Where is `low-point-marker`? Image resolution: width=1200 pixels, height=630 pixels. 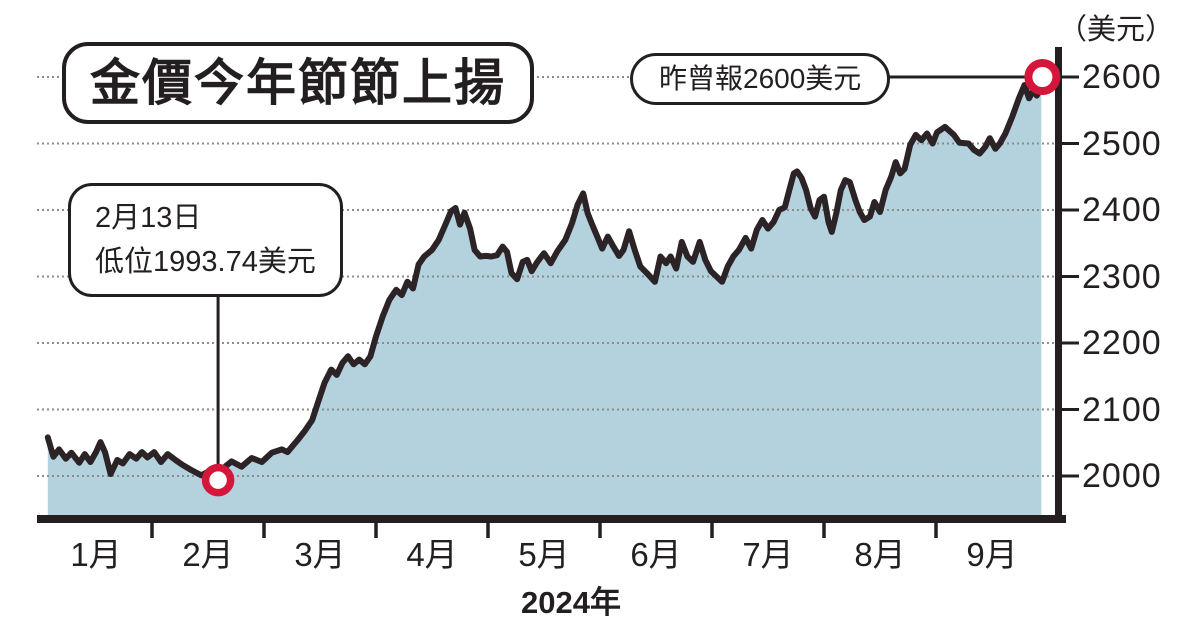 low-point-marker is located at coordinates (218, 480).